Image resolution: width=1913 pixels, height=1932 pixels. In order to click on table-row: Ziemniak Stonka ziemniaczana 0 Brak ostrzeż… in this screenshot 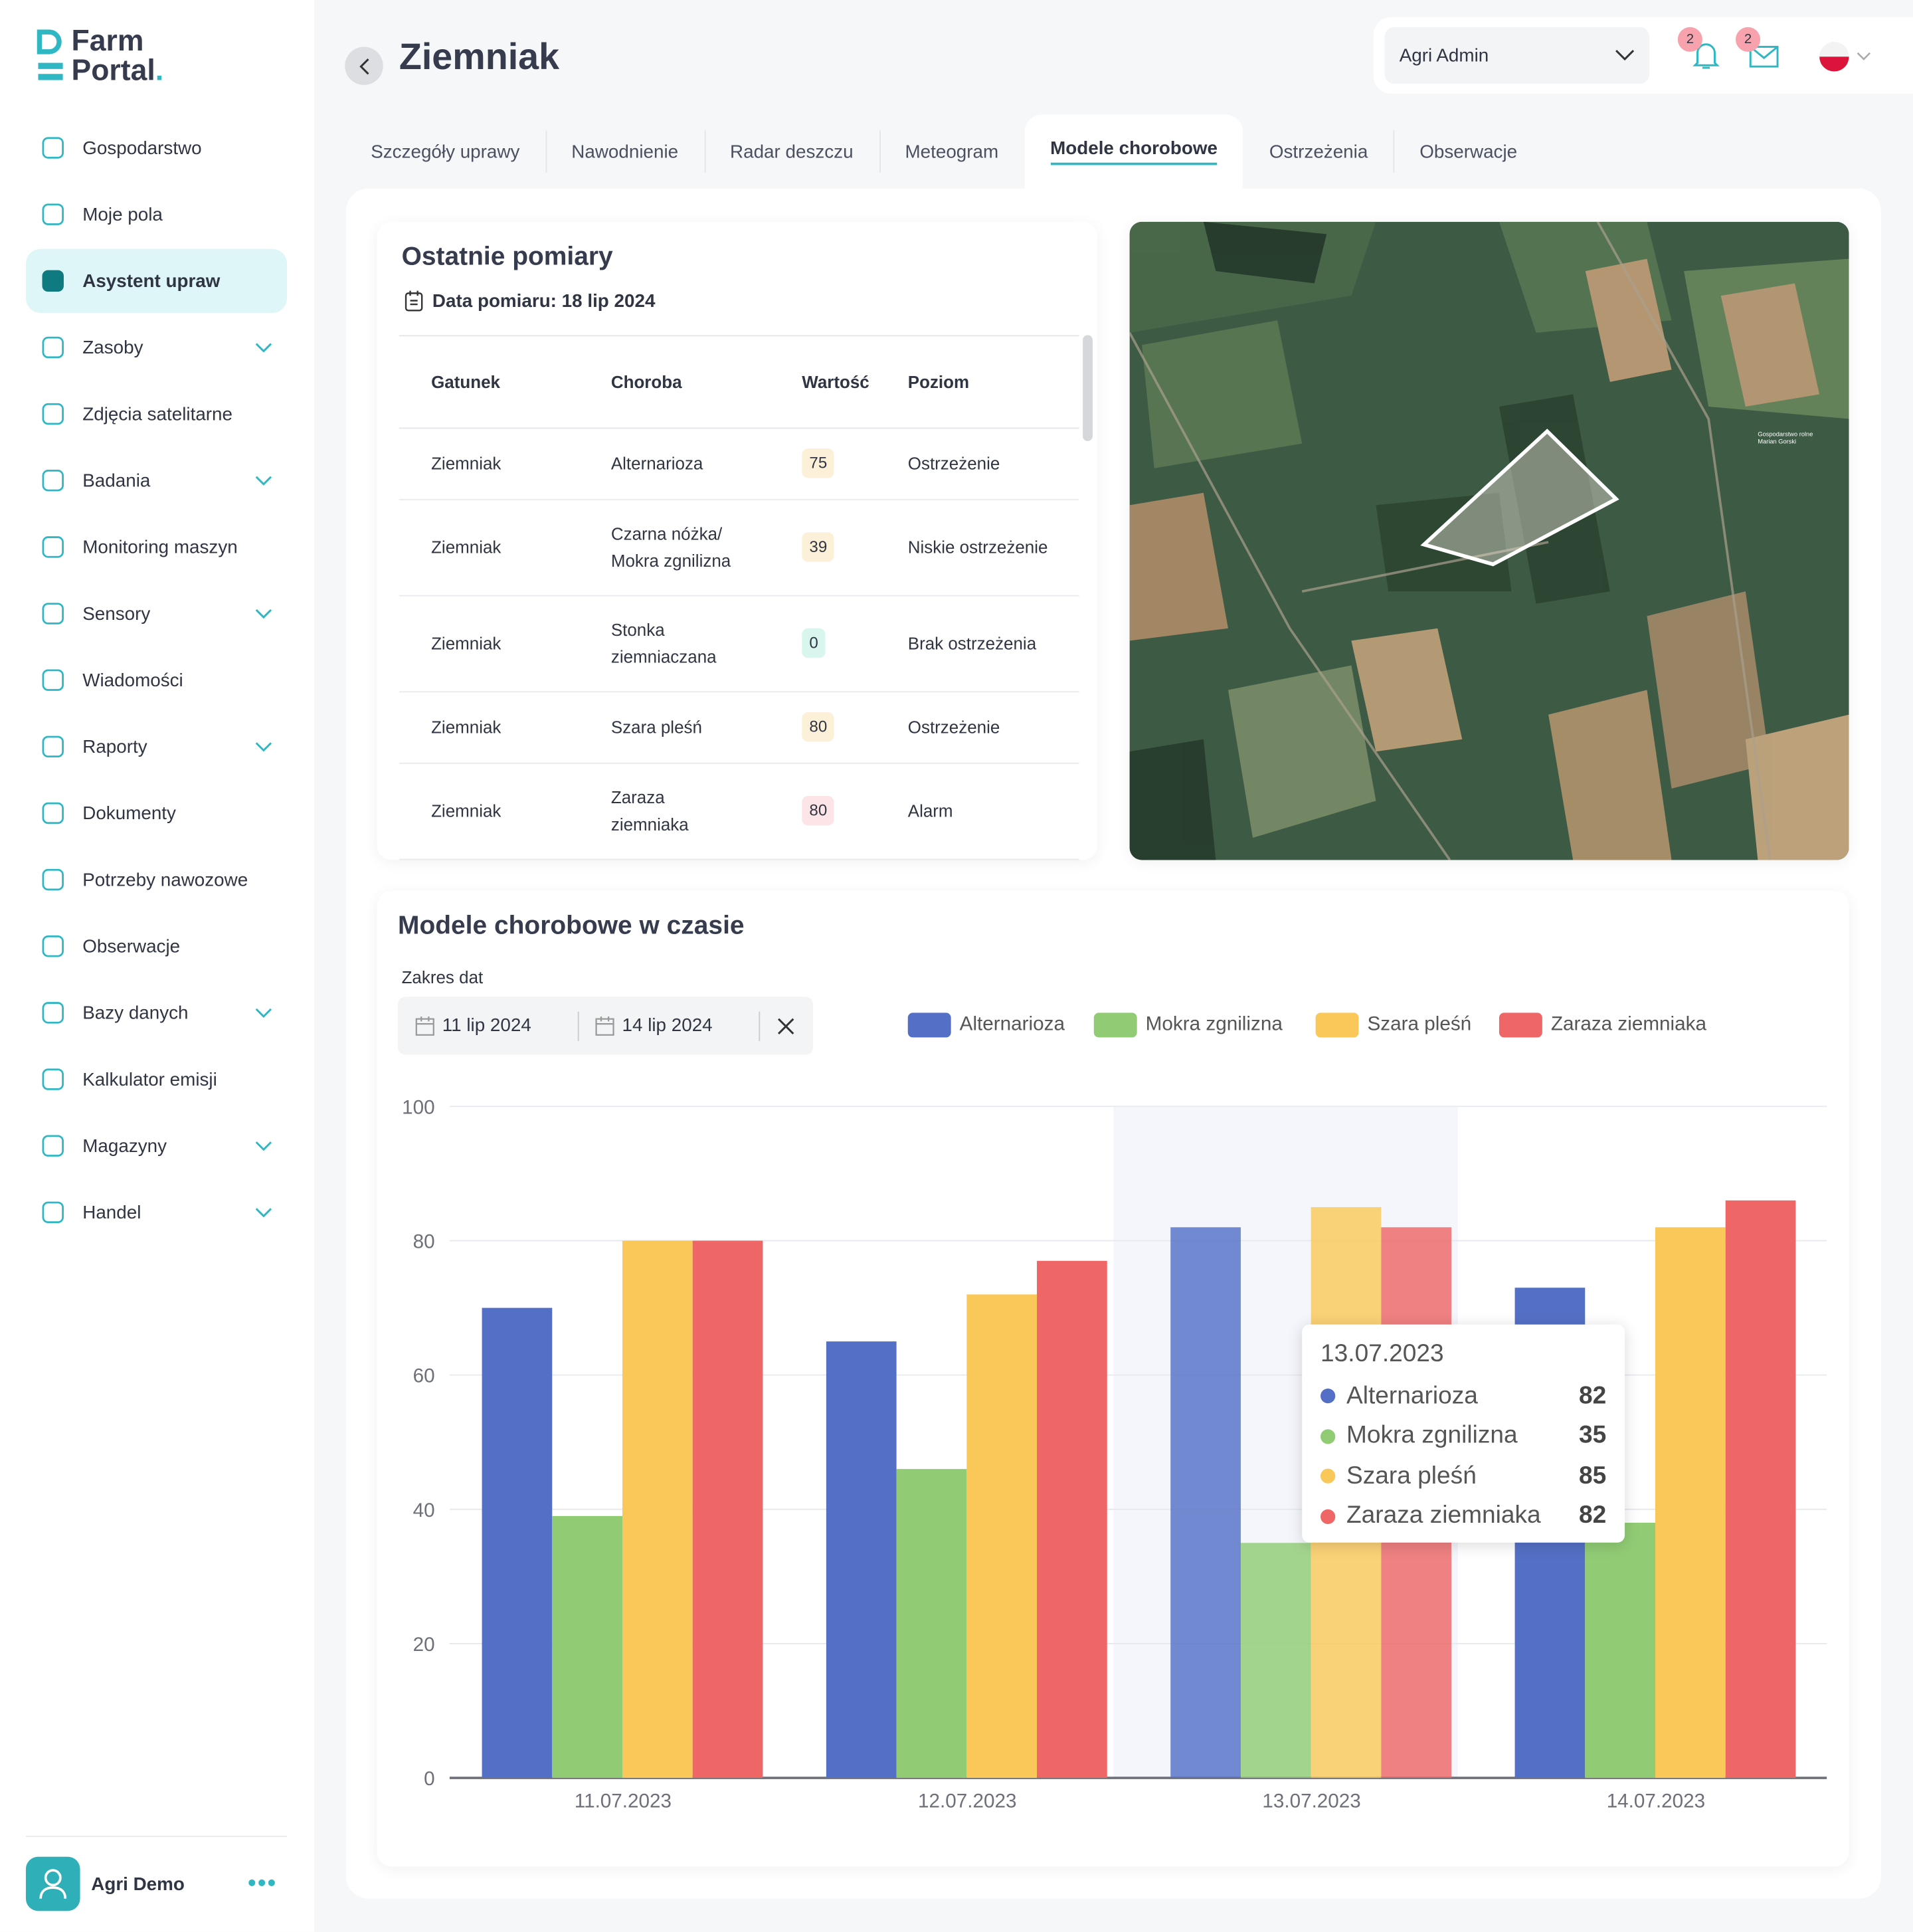, I will do `click(739, 643)`.